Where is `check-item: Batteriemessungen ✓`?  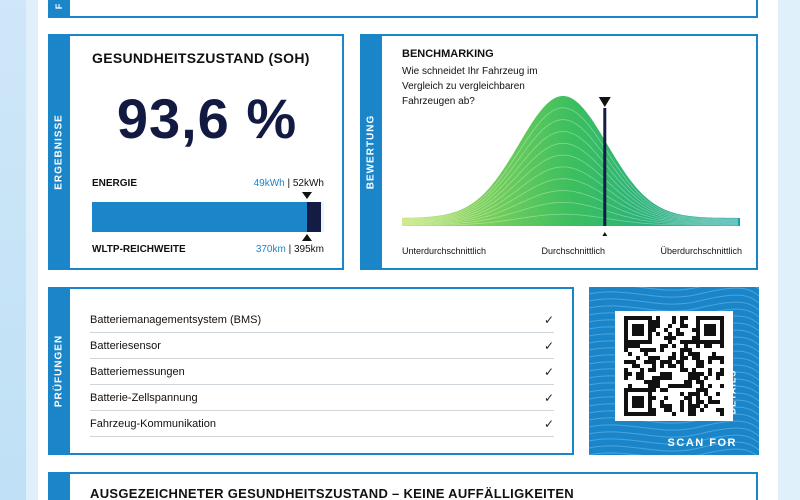
check-item: Batteriemessungen ✓ is located at coordinates (322, 372).